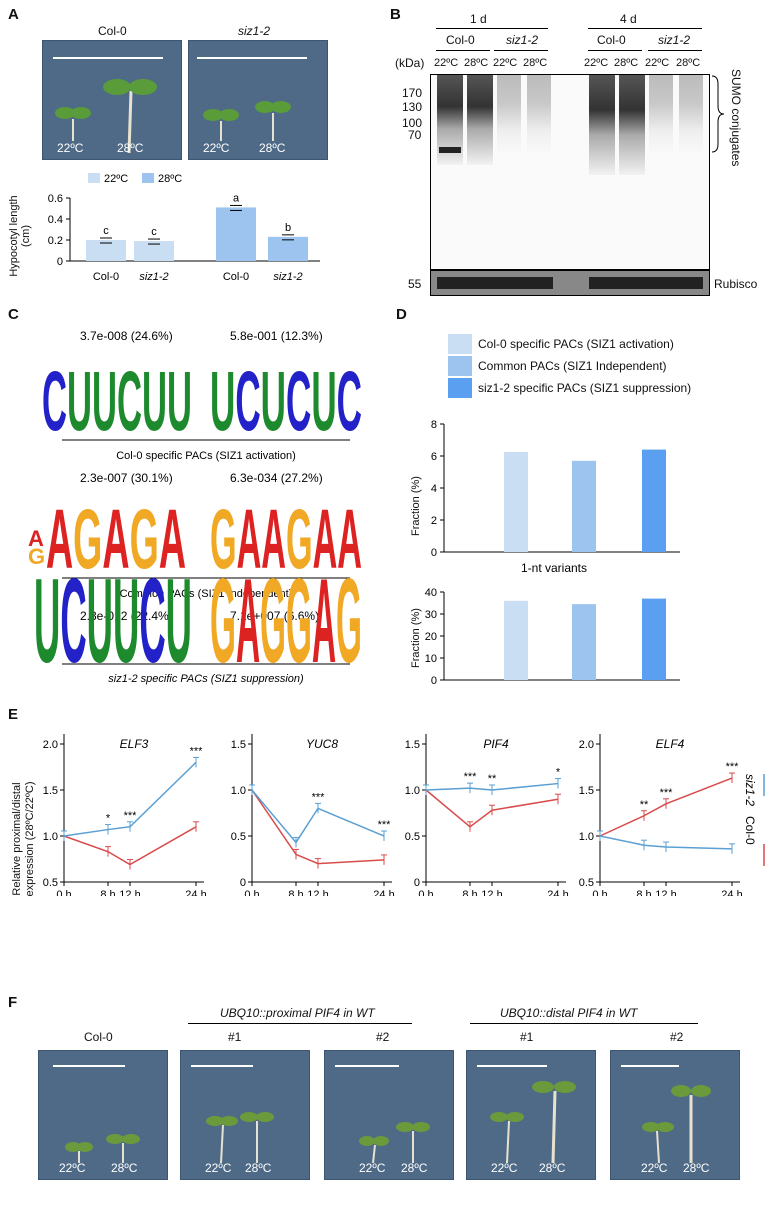 Image resolution: width=780 pixels, height=1215 pixels. Describe the element at coordinates (55, 199) in the screenshot. I see `ytick: 0.6` at that location.